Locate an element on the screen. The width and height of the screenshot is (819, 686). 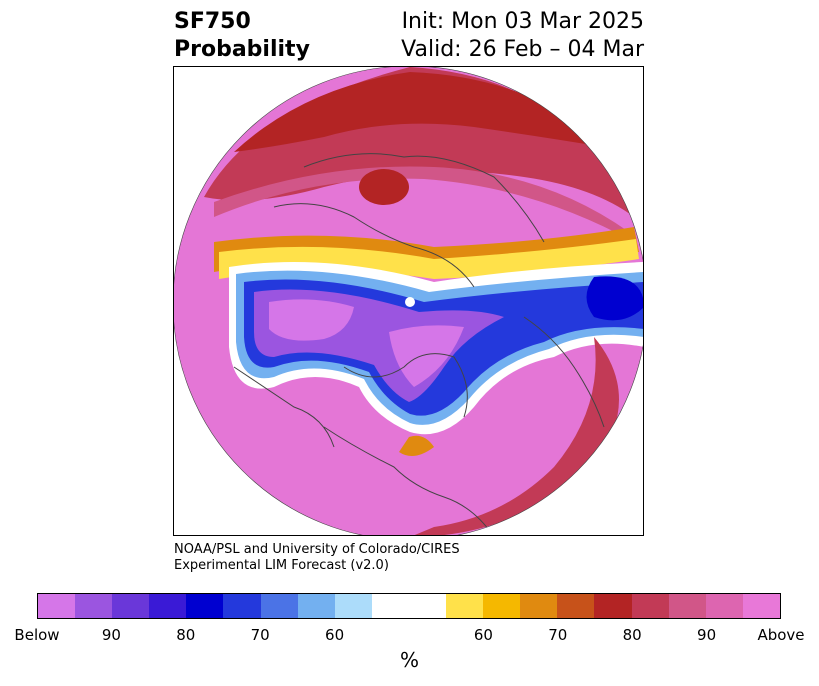
title-variable: SF750 Probability is located at coordinates (242, 36).